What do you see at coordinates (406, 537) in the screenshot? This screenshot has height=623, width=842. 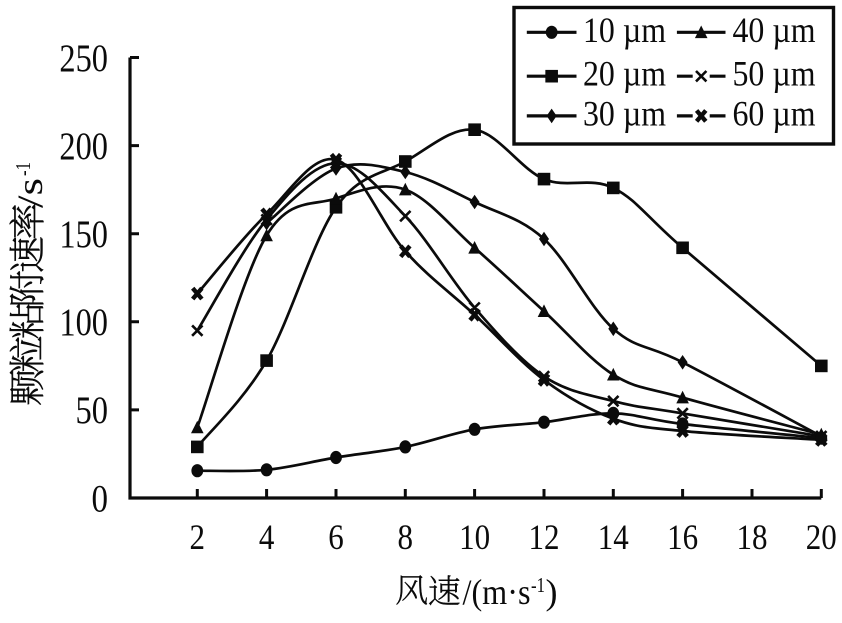 I see `svg-text: 8` at bounding box center [406, 537].